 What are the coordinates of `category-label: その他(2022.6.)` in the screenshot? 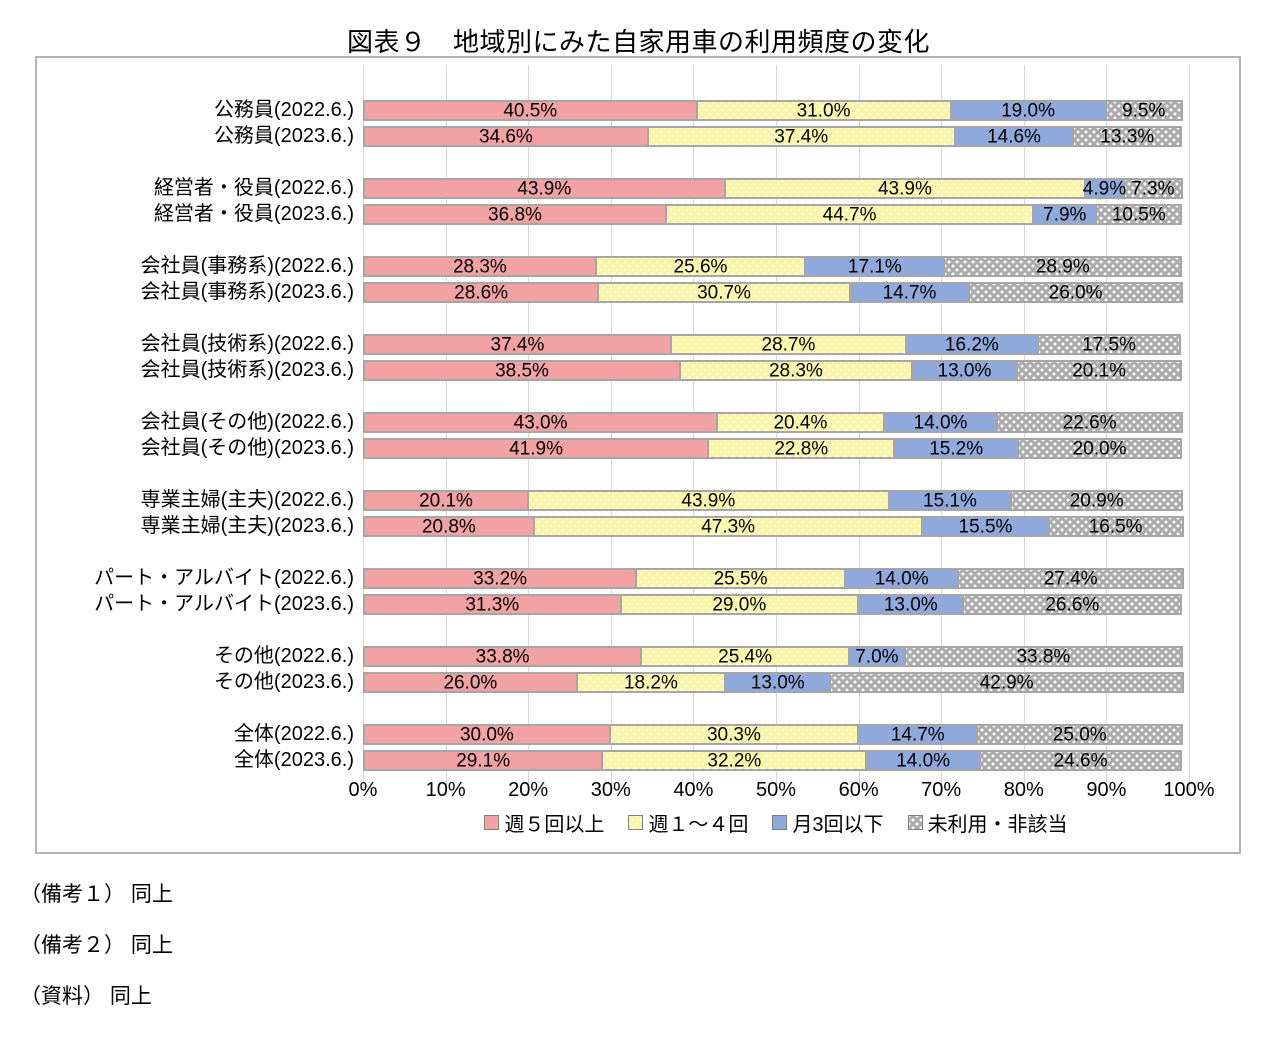 It's located at (283, 656).